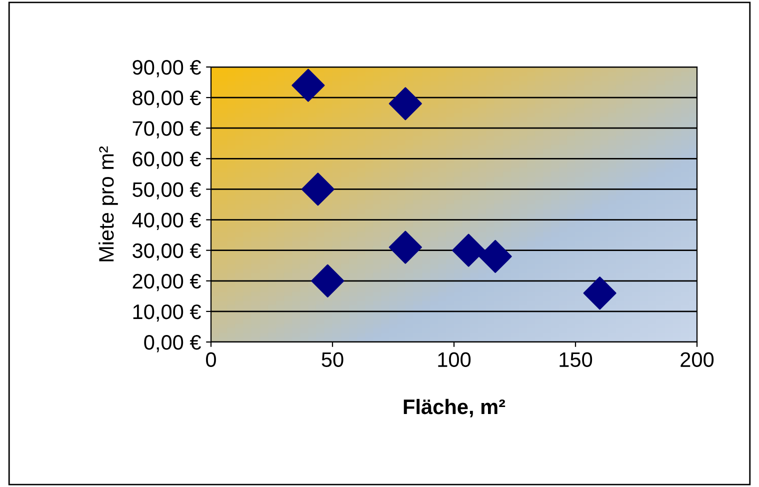 Image resolution: width=759 pixels, height=487 pixels. Describe the element at coordinates (166, 221) in the screenshot. I see `y-tick-label: 40,00 €` at that location.